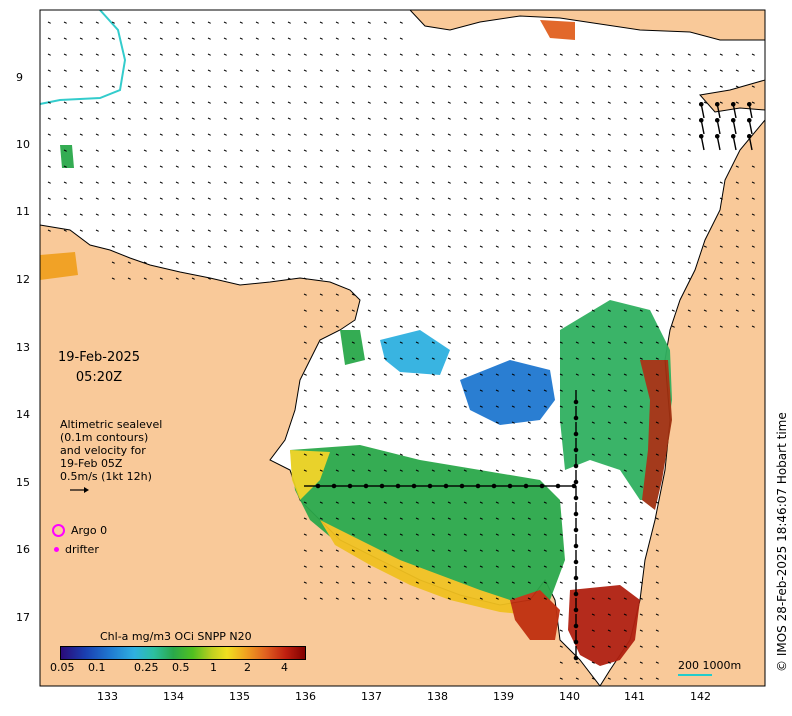 The height and width of the screenshot is (716, 792). What do you see at coordinates (634, 696) in the screenshot?
I see `x-tick: 141` at bounding box center [634, 696].